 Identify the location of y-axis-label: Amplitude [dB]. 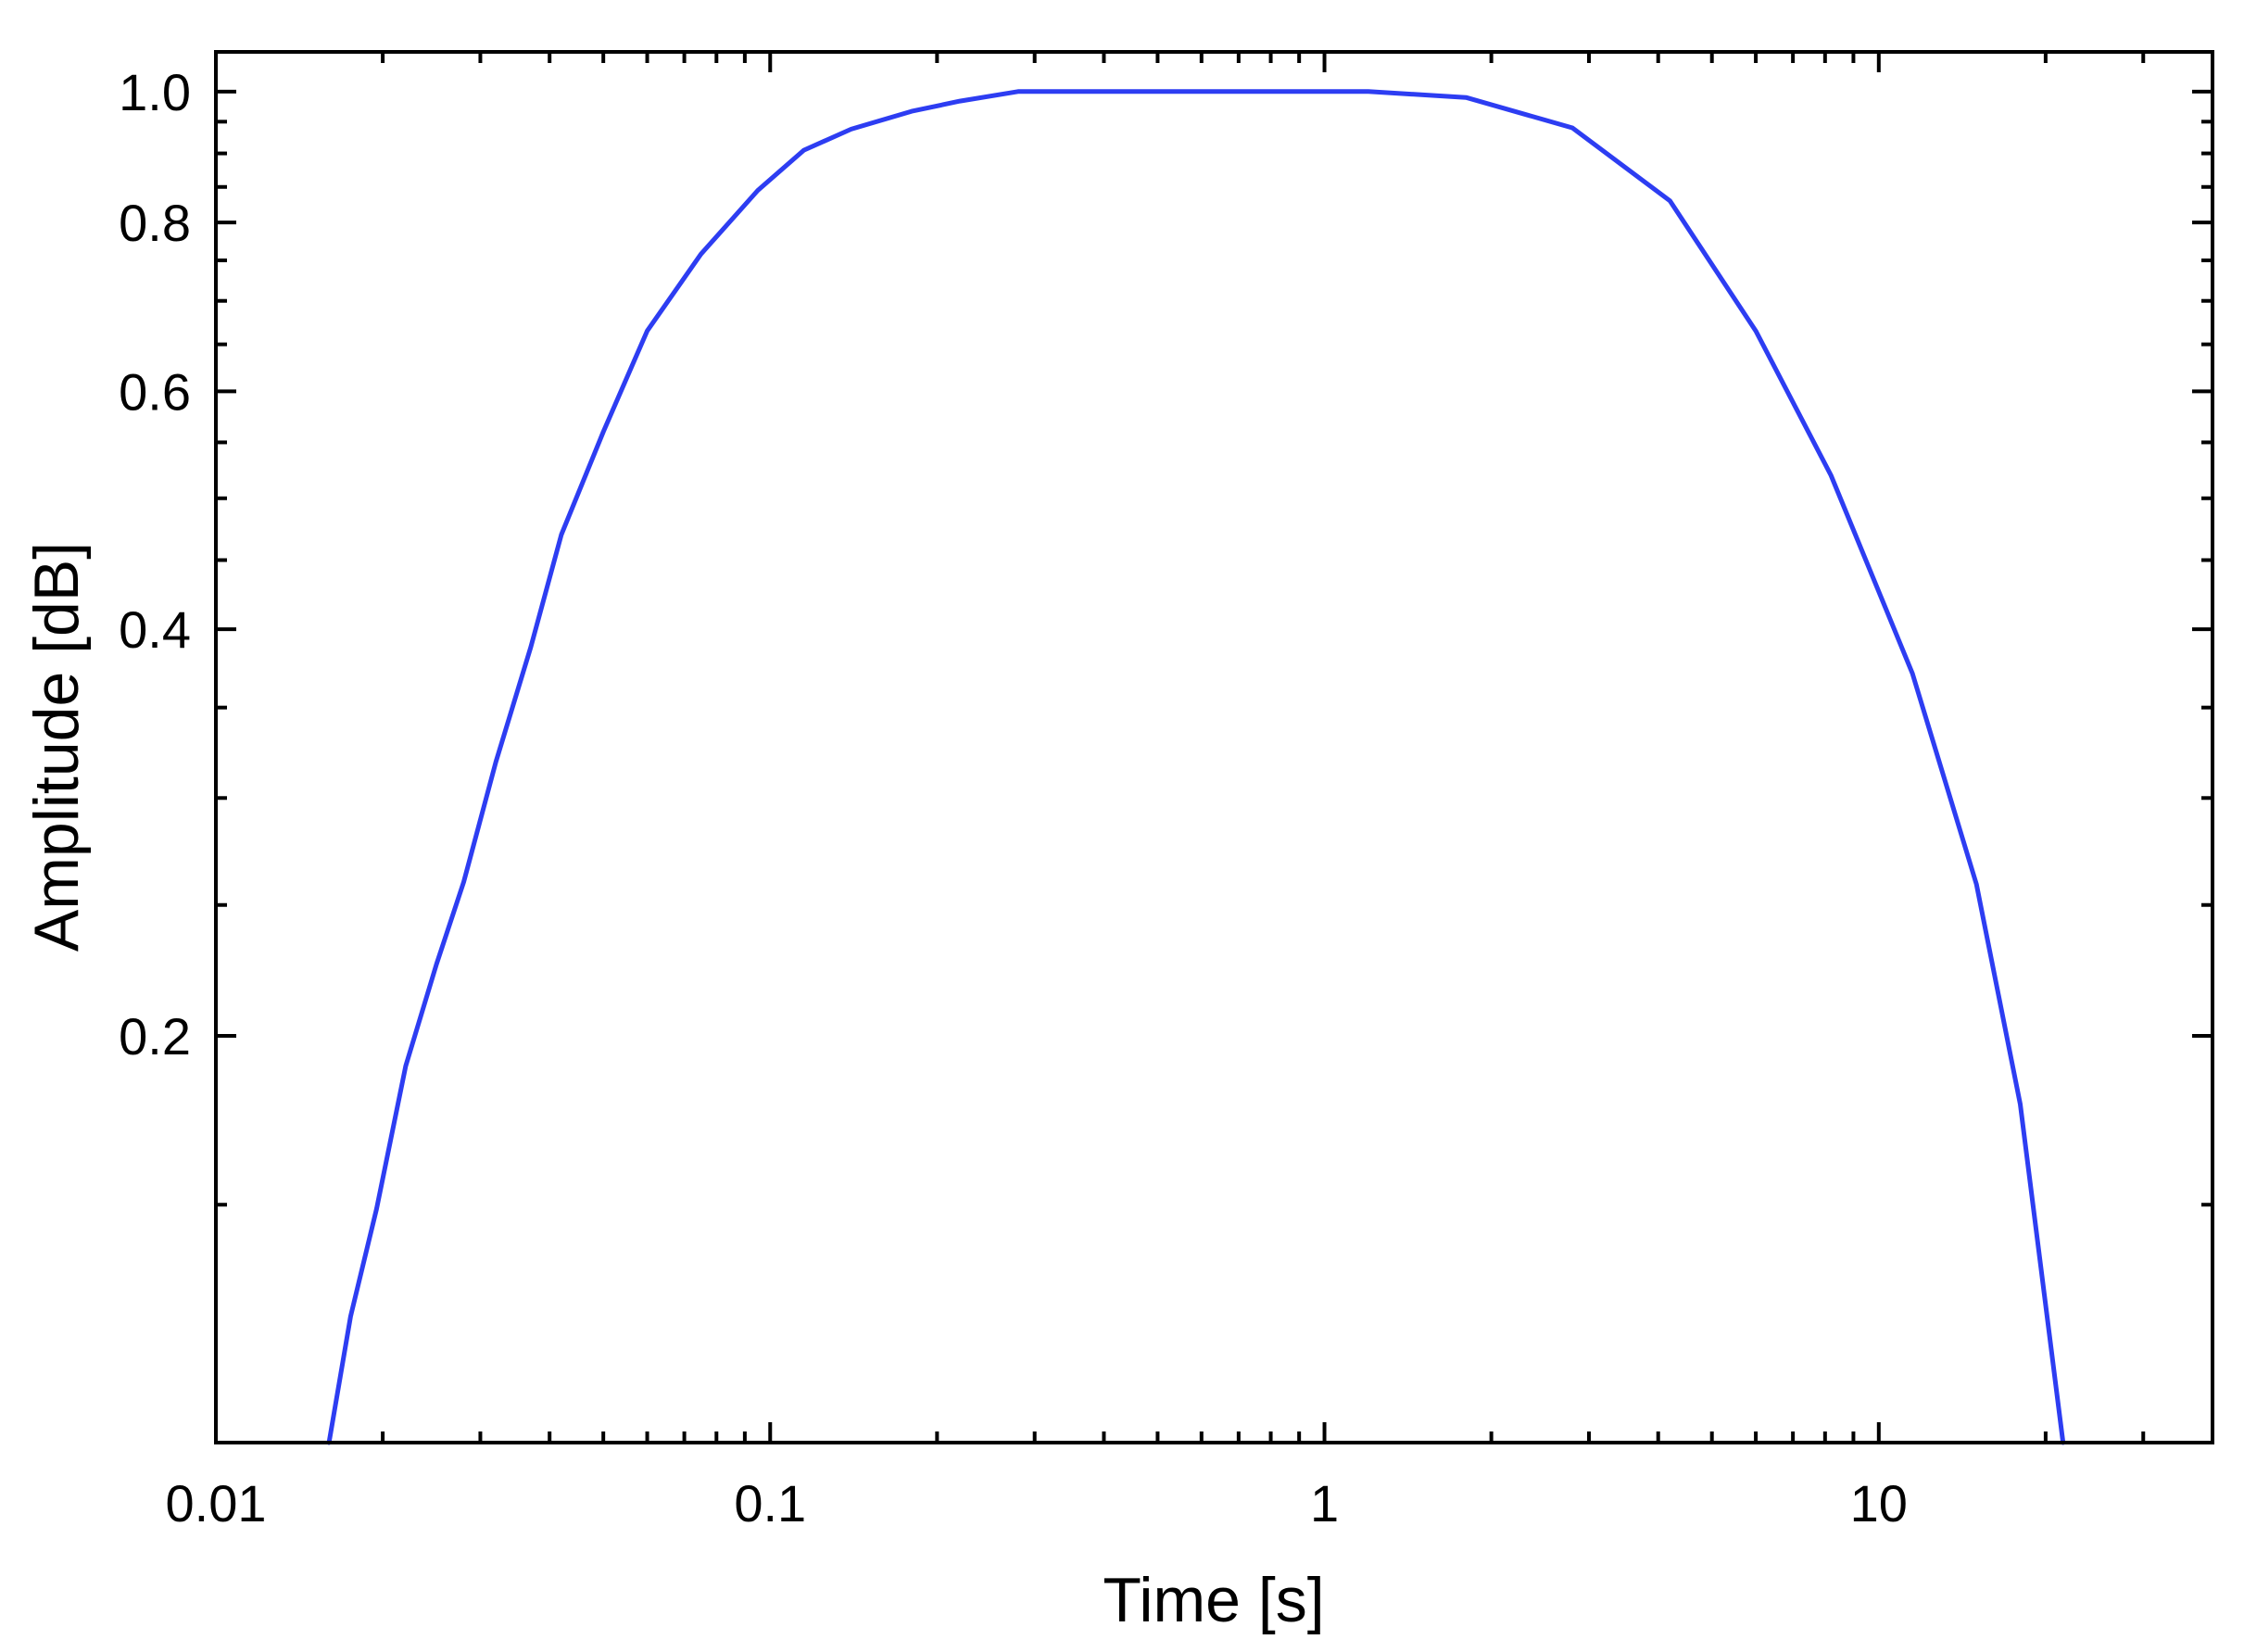
(57, 747).